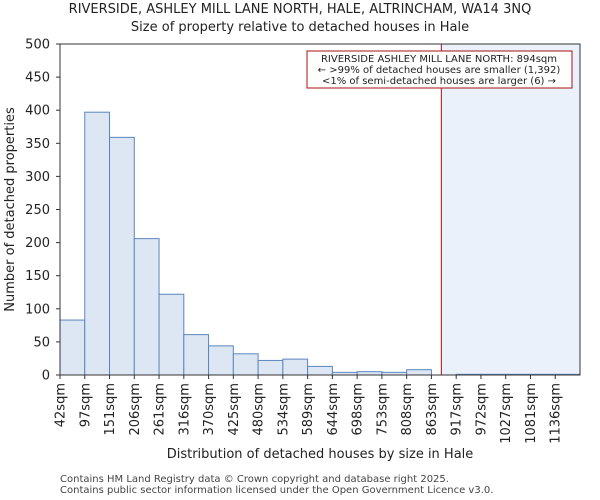  I want to click on bar-206sqm, so click(146, 307).